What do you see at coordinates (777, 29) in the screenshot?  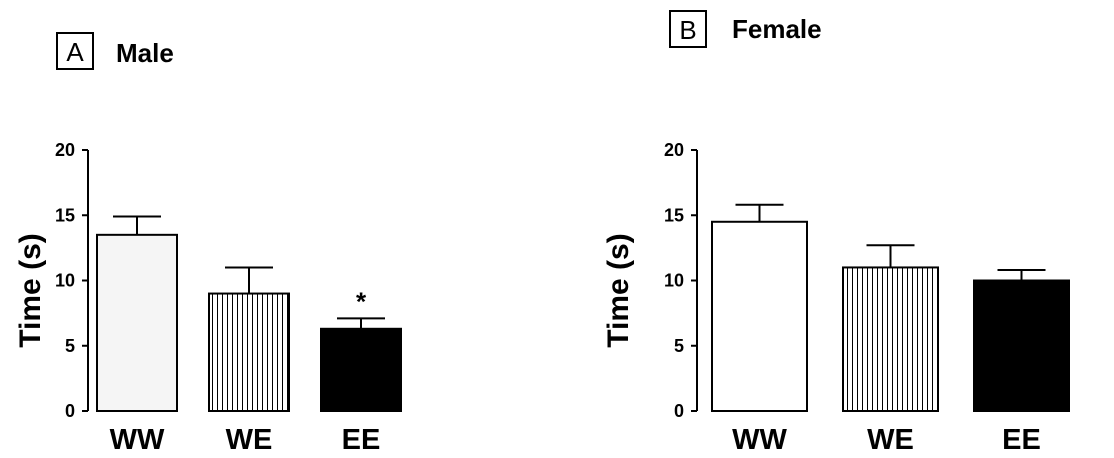 I see `panel-b-title: Female` at bounding box center [777, 29].